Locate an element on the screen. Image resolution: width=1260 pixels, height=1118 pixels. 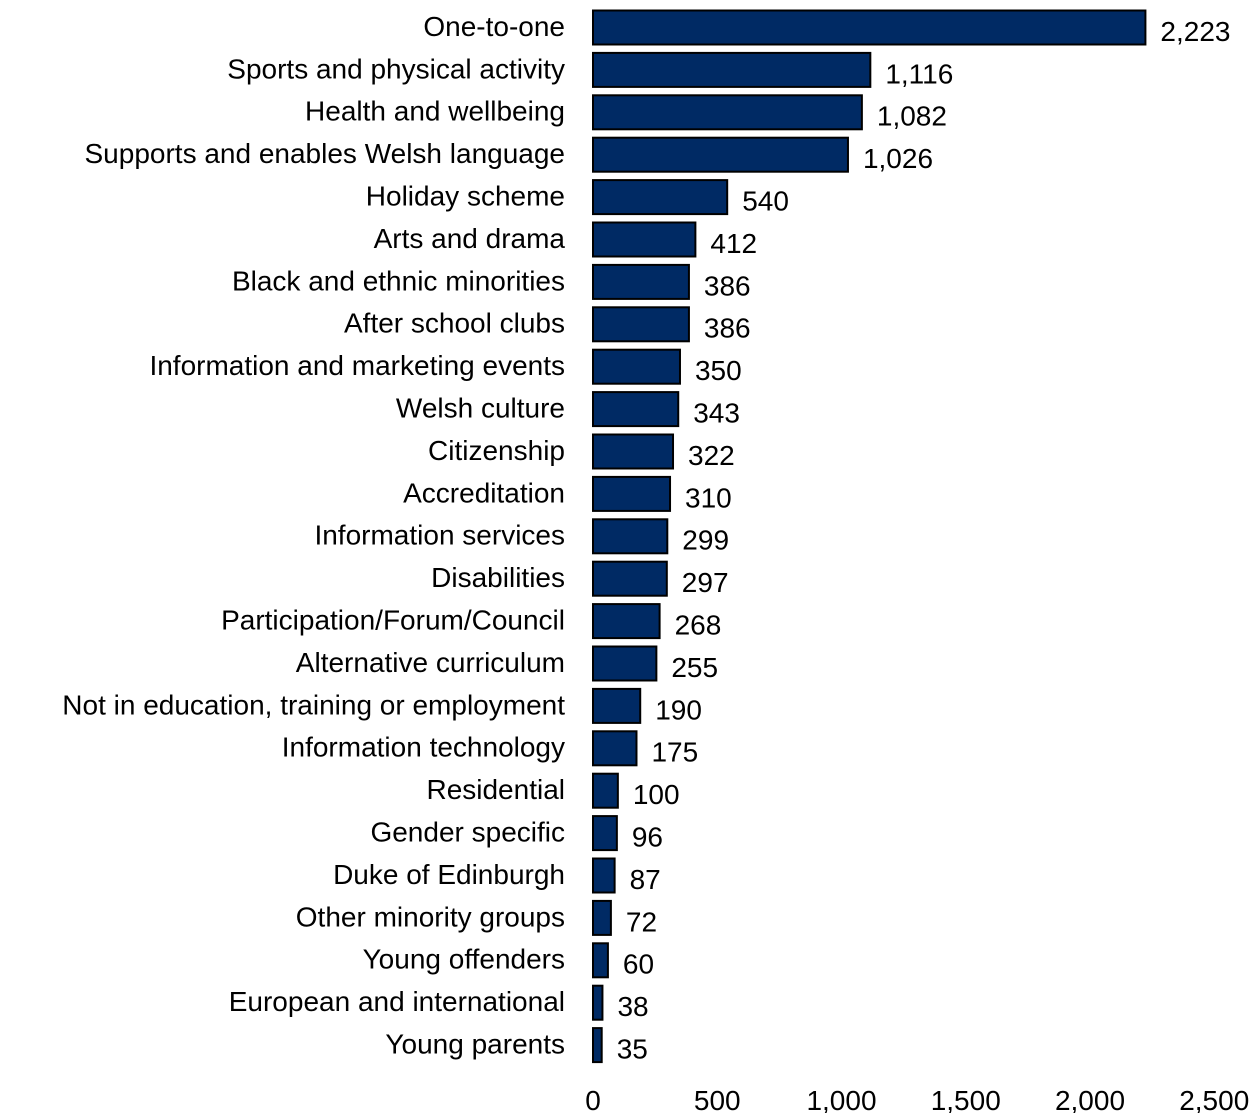
x-tick-label: 1,000 is located at coordinates (841, 1099).